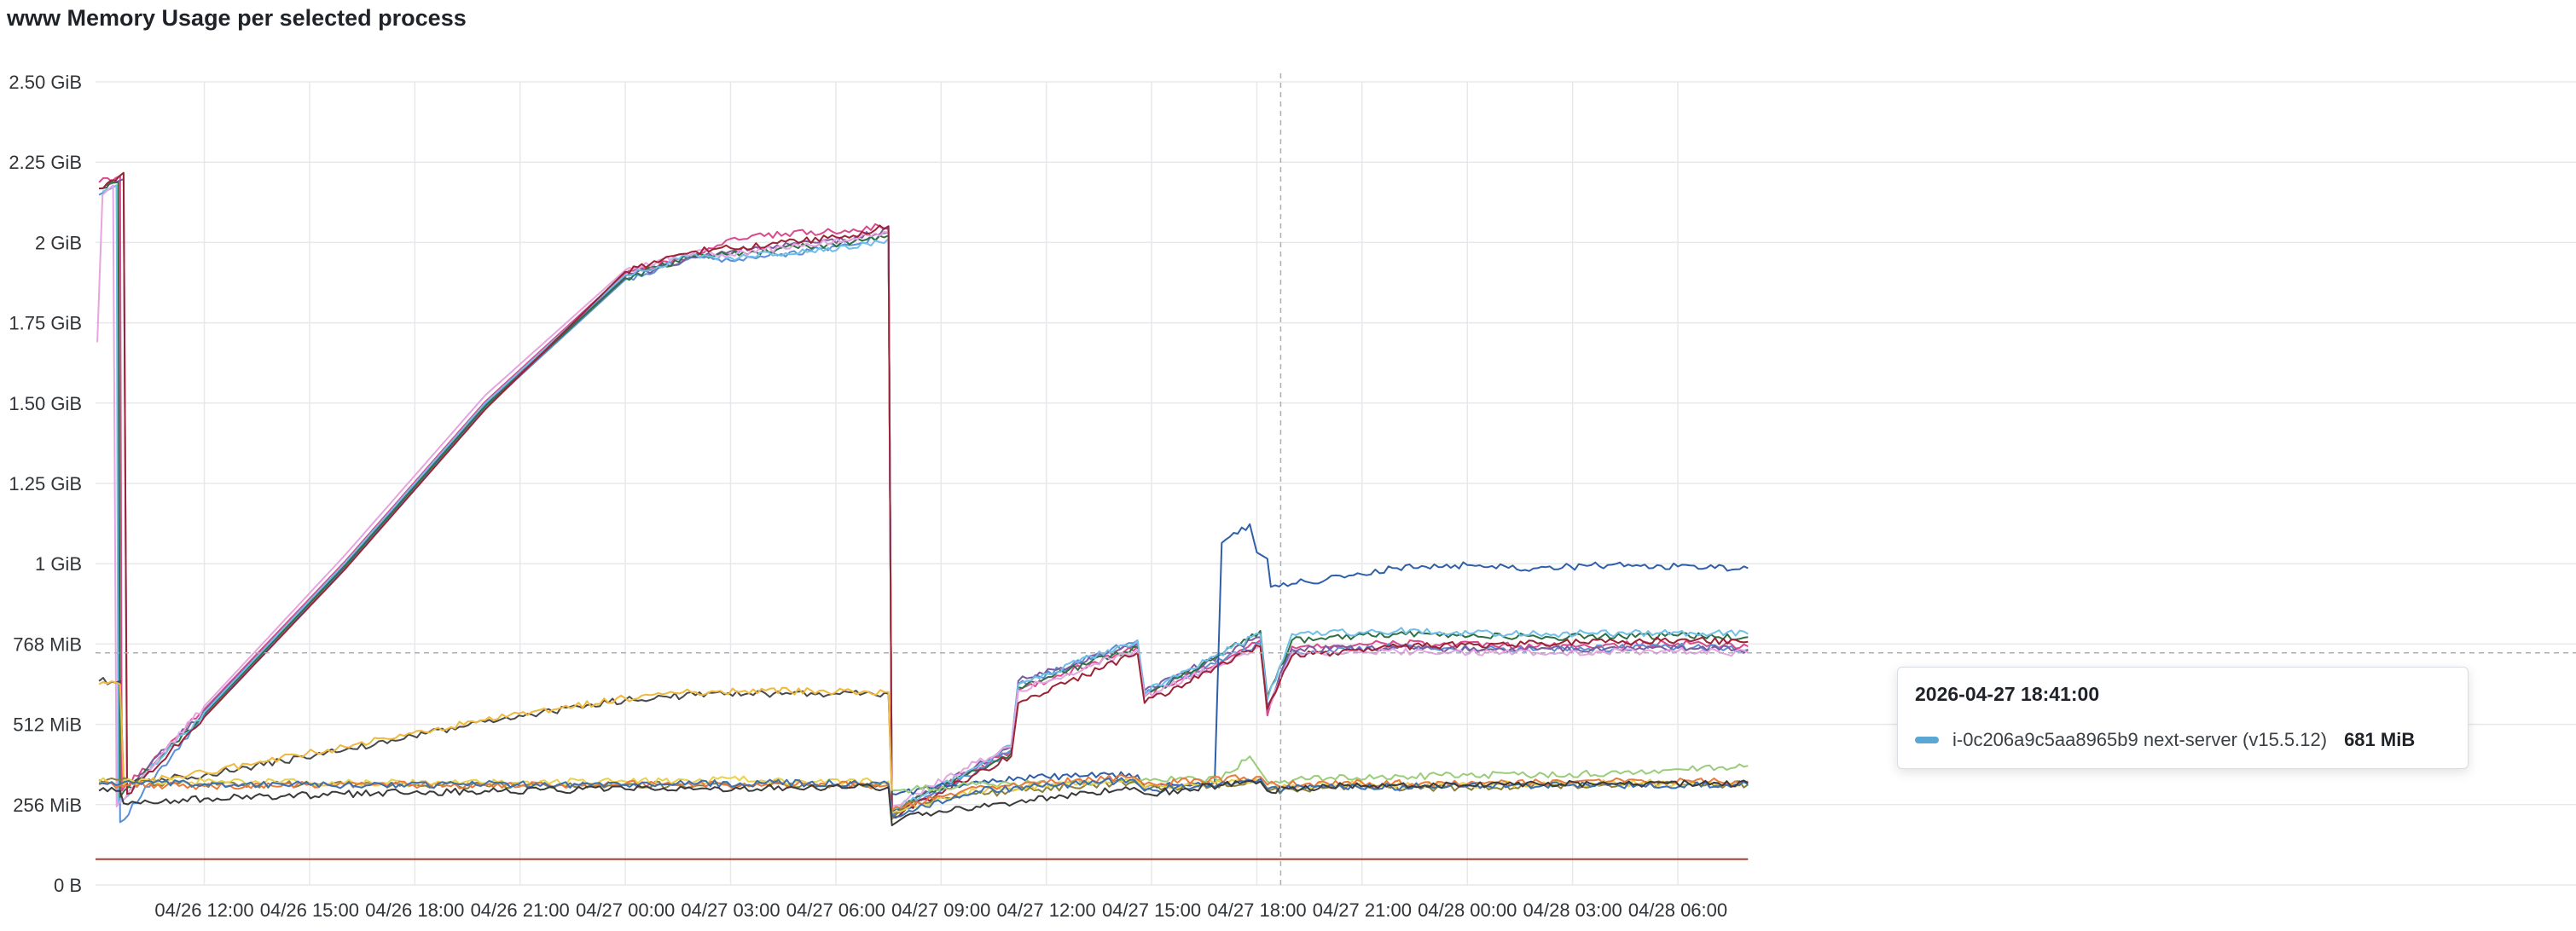 The image size is (2576, 931). I want to click on y-tick-label: 2.25 GiB, so click(45, 162).